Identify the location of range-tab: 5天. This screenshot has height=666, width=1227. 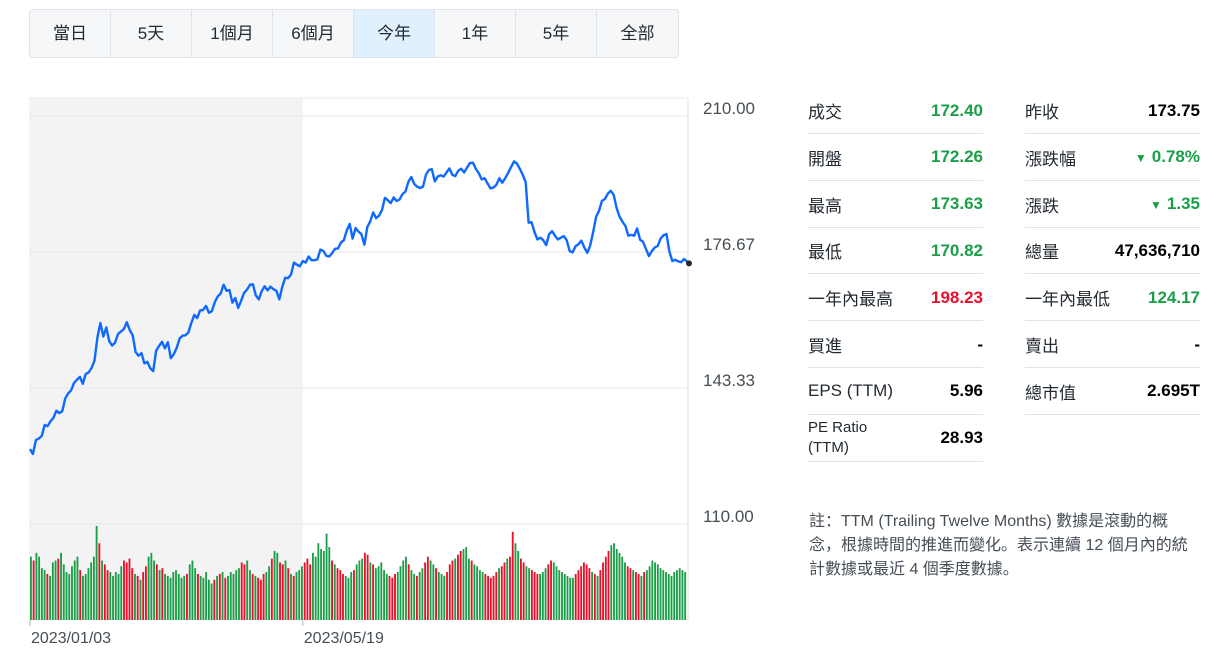
(151, 33).